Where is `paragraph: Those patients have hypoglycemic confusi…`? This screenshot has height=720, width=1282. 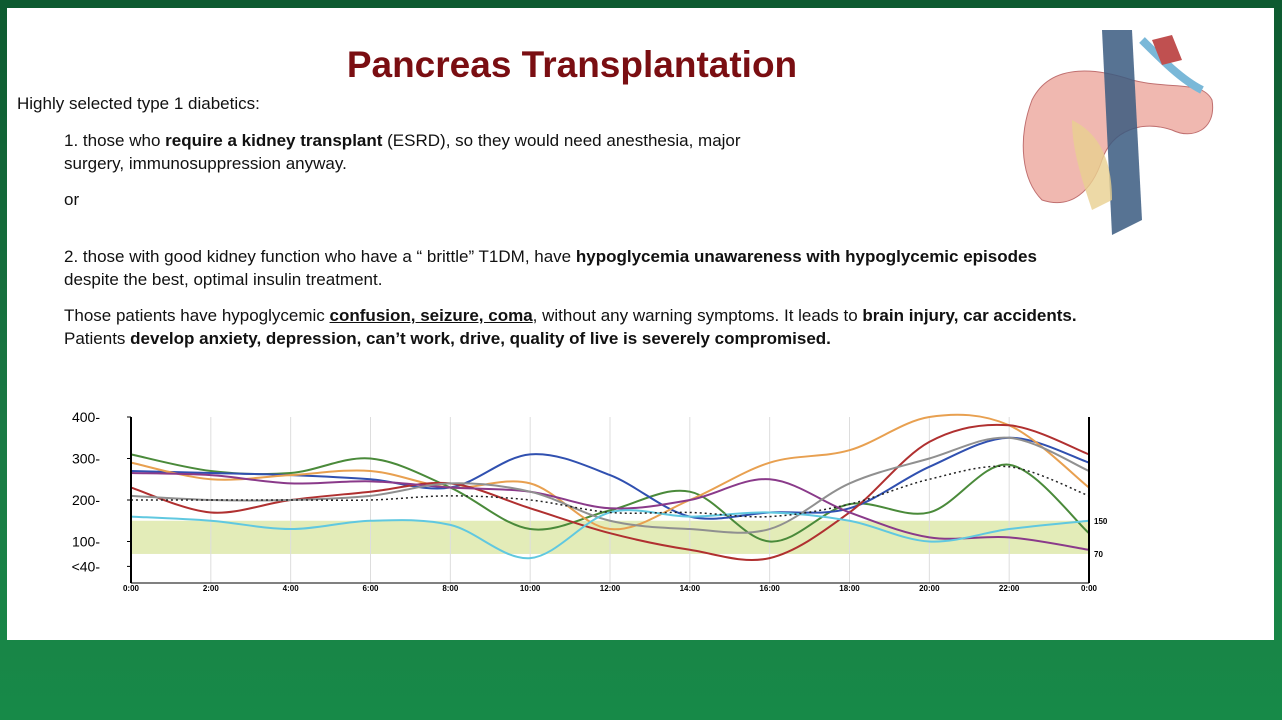 paragraph: Those patients have hypoglycemic confusi… is located at coordinates (589, 327).